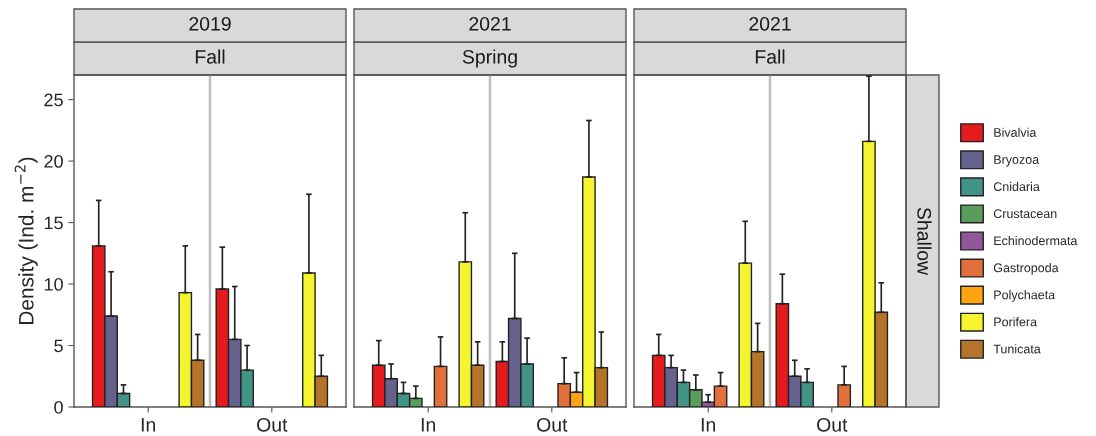 This screenshot has height=436, width=1096. I want to click on y-tick-label: 20, so click(53, 161).